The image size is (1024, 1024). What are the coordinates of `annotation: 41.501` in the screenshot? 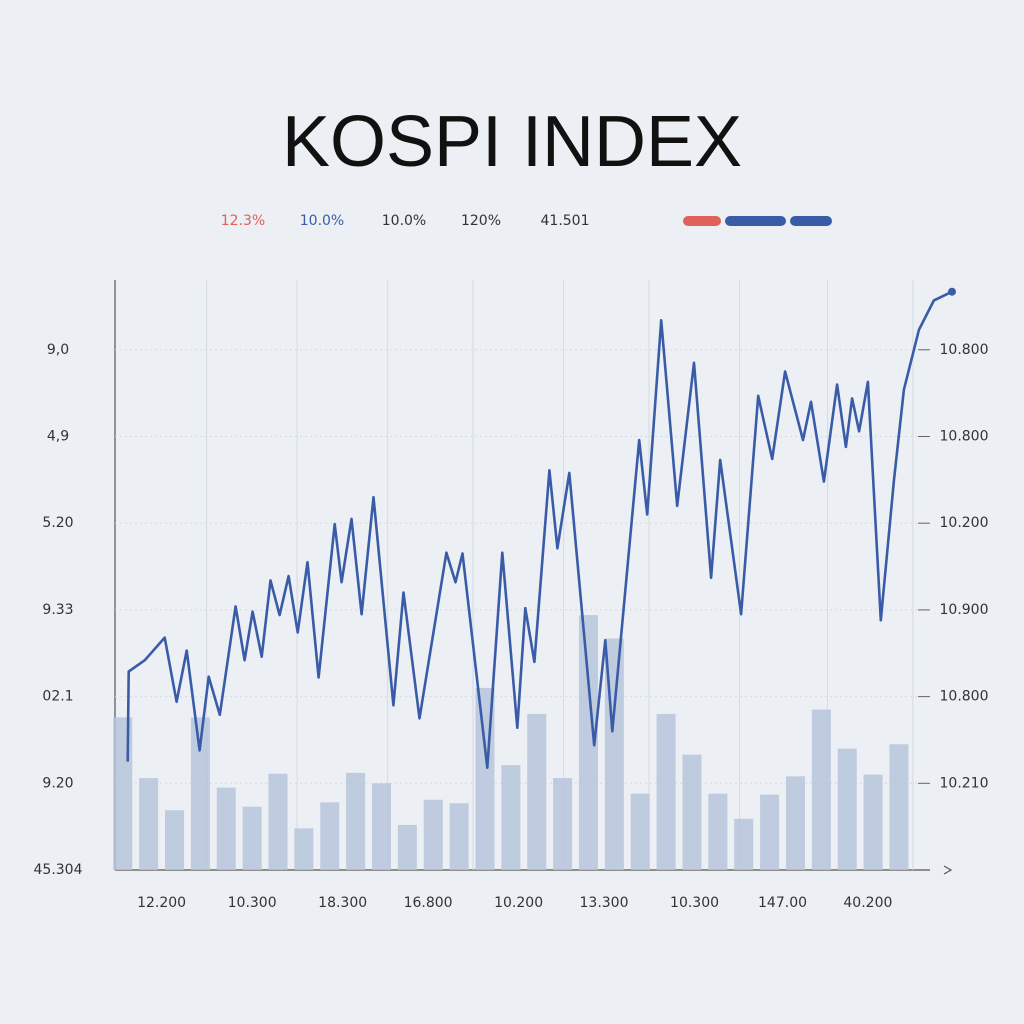 It's located at (565, 221).